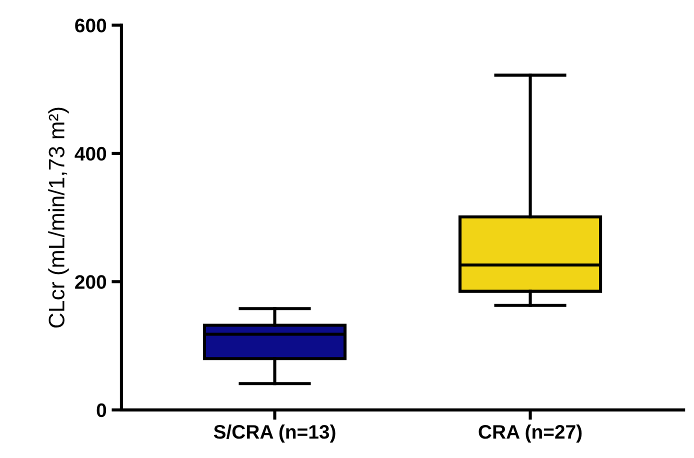 This screenshot has width=694, height=458. What do you see at coordinates (90, 282) in the screenshot?
I see `y-tick-label: 200` at bounding box center [90, 282].